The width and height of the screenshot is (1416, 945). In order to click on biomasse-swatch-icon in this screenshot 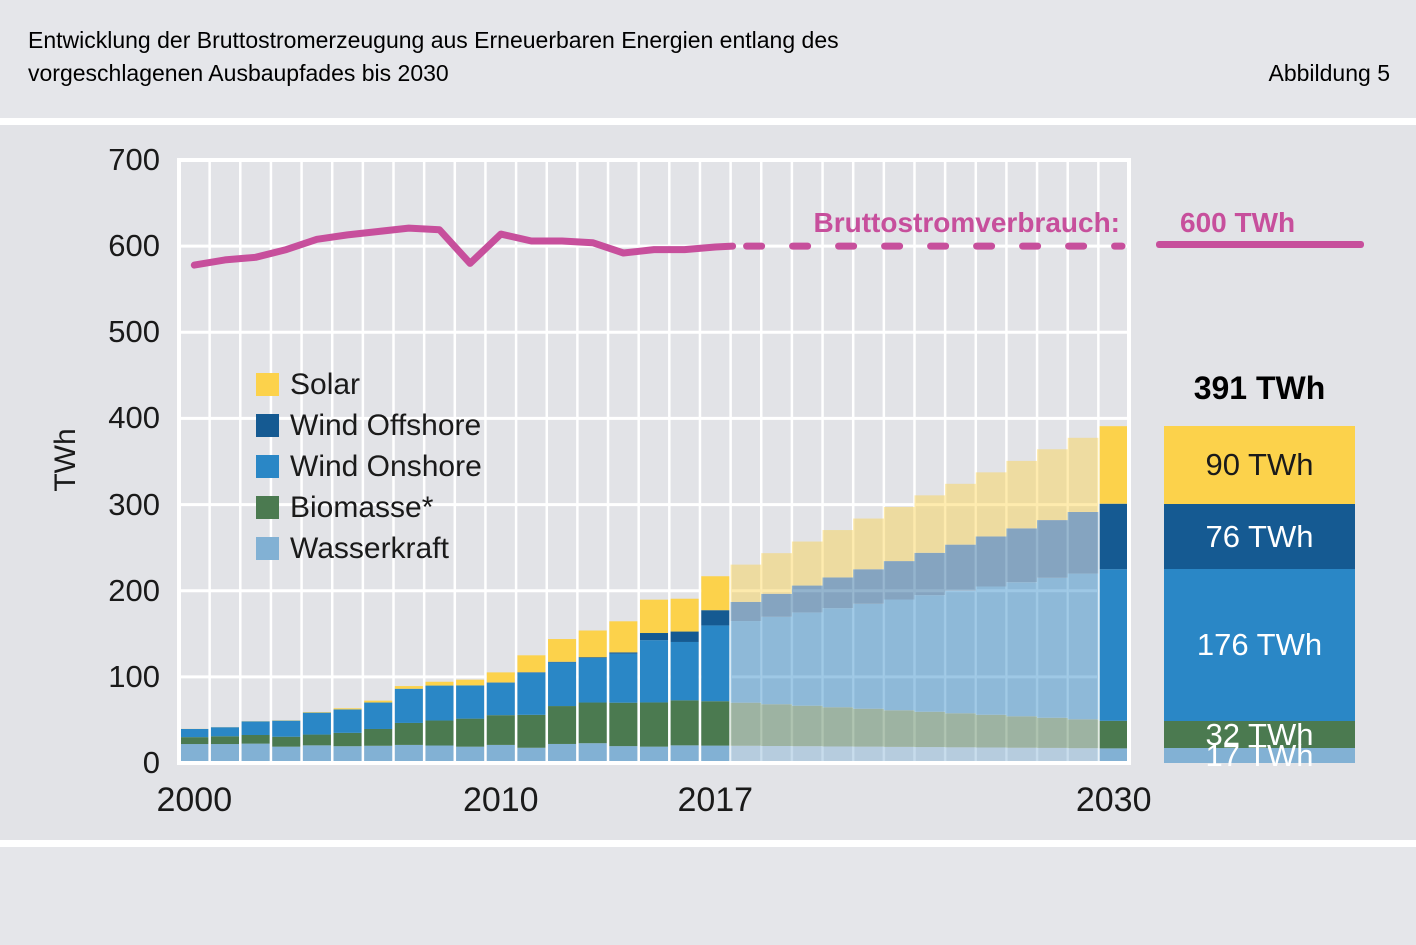, I will do `click(267, 507)`.